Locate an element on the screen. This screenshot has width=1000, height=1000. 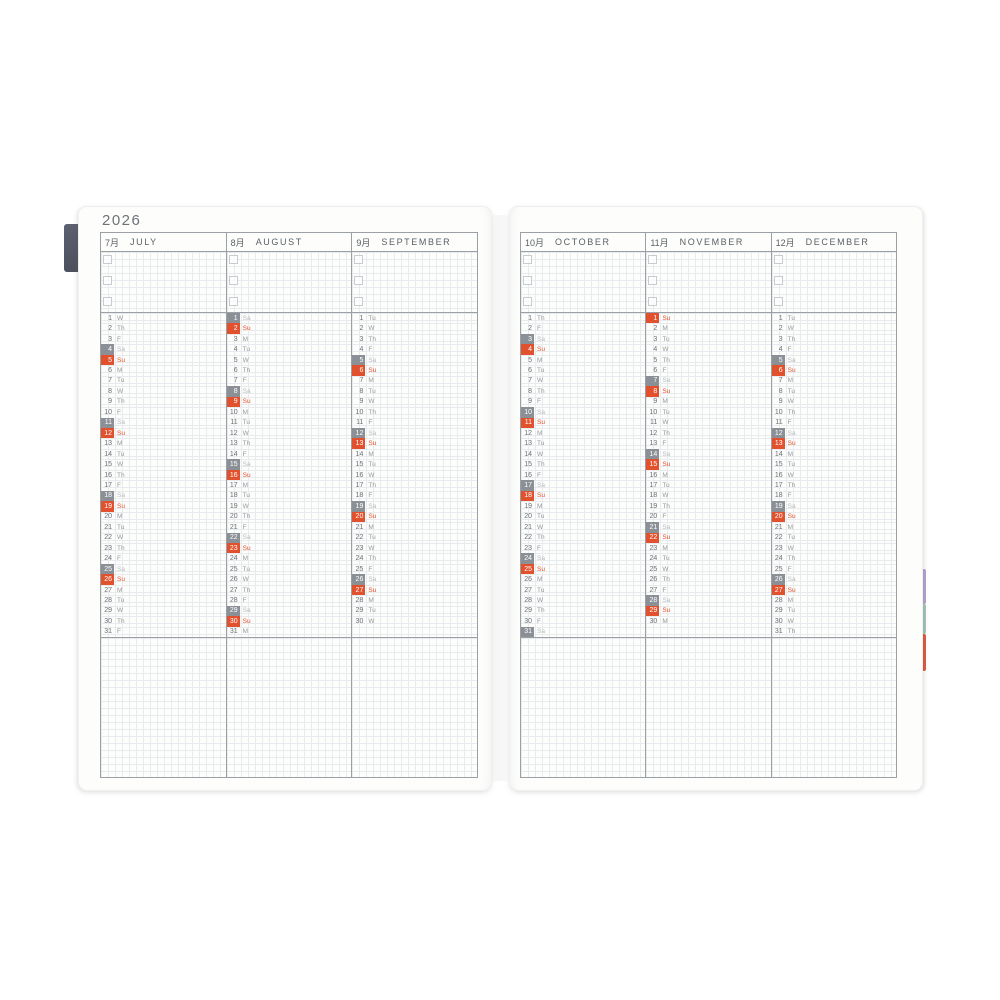
day-number: 31 is located at coordinates (108, 632).